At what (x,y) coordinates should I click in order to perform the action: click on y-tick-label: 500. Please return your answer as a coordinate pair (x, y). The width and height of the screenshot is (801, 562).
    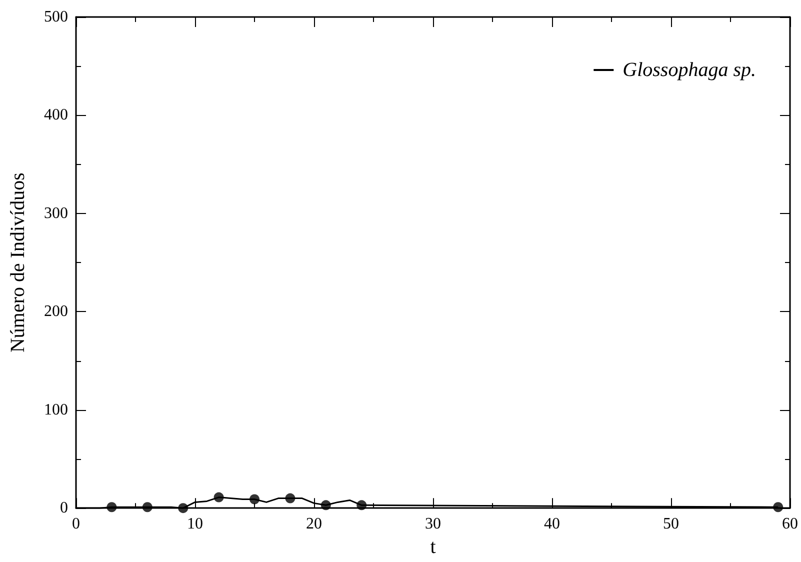
    Looking at the image, I should click on (56, 17).